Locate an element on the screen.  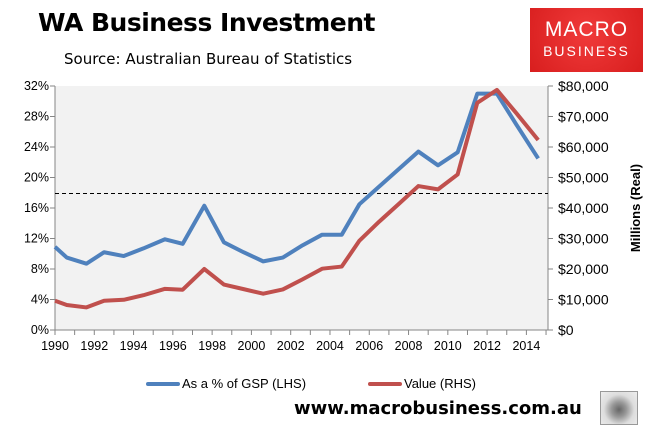
y-right-axis-label: Millions (Real) is located at coordinates (635, 208).